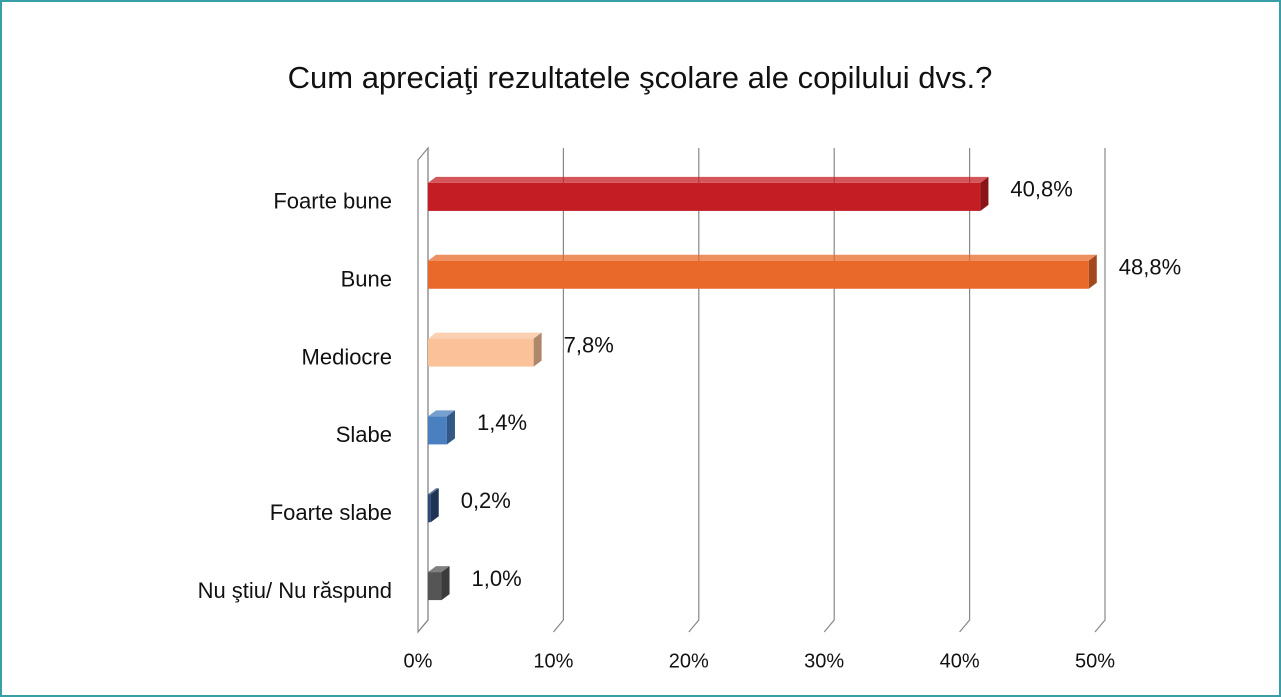  What do you see at coordinates (295, 590) in the screenshot?
I see `y-tick-label: Nu ştiu/ Nu răspund` at bounding box center [295, 590].